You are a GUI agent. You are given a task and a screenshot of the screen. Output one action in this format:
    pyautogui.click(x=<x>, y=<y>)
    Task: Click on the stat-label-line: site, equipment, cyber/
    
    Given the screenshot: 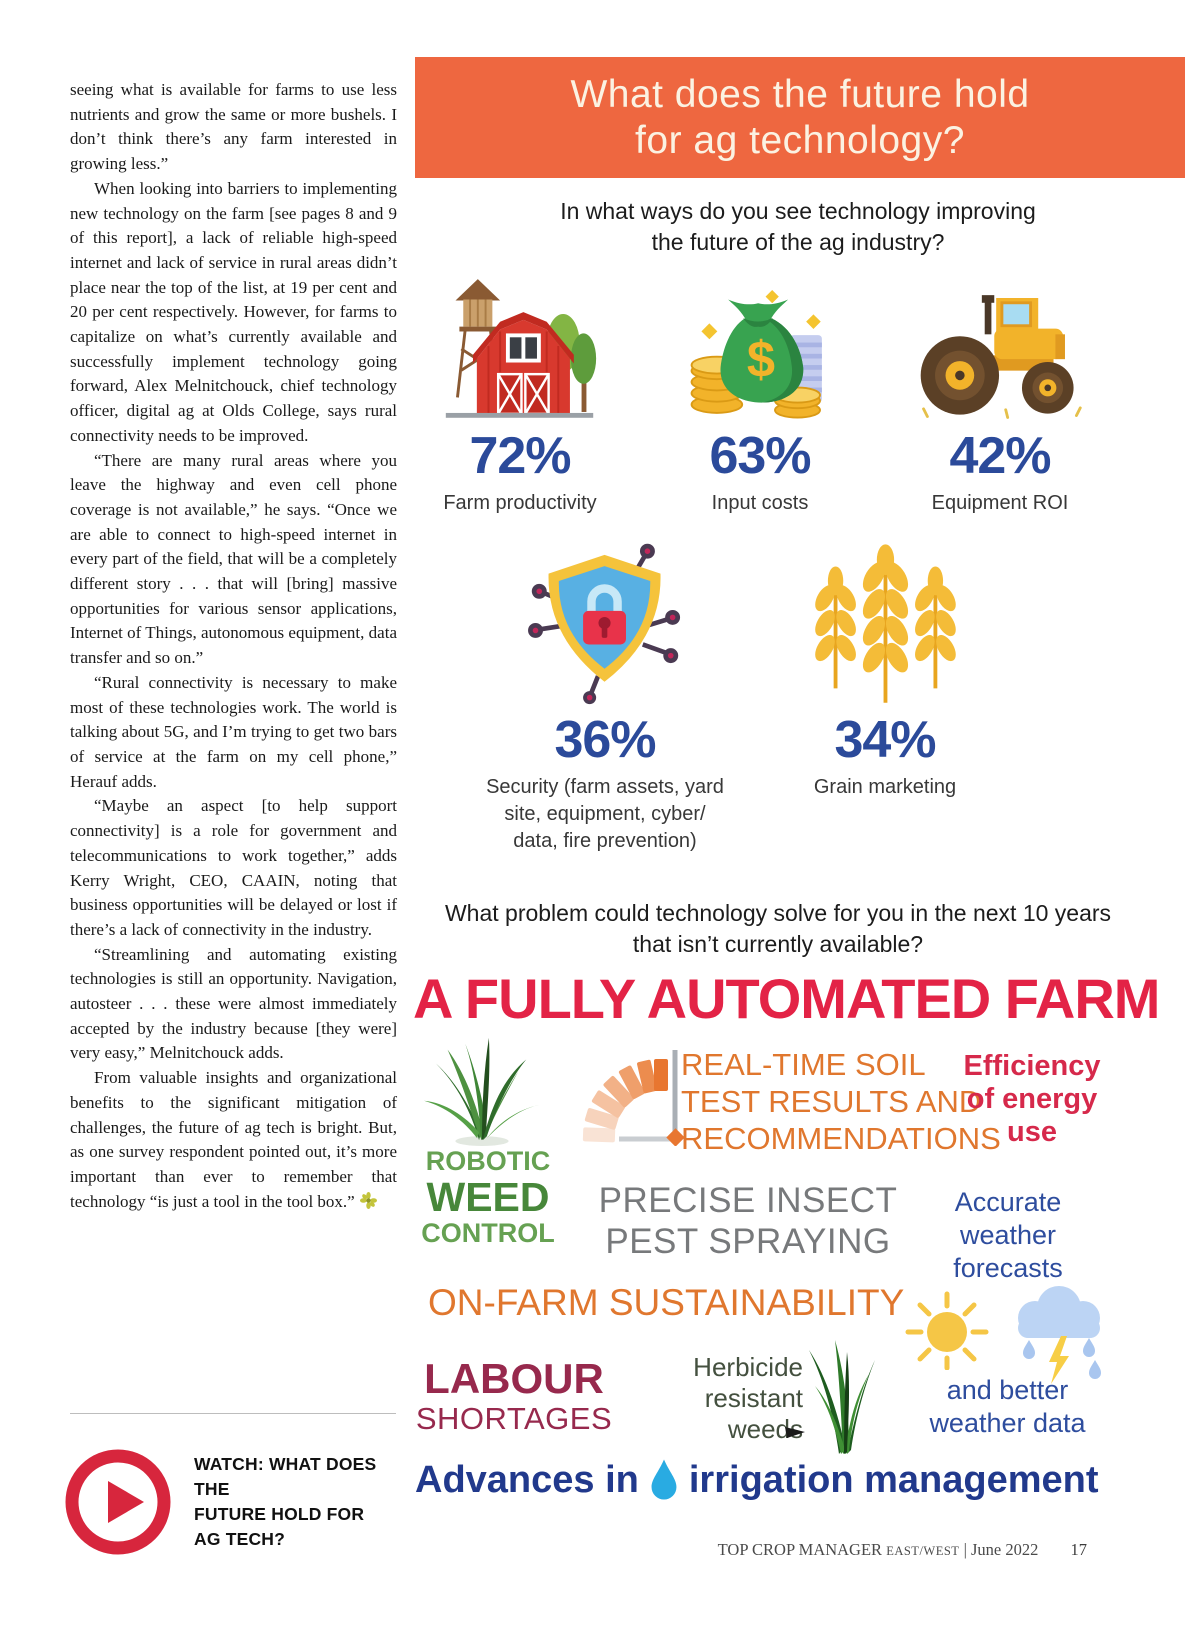 What is the action you would take?
    pyautogui.click(x=605, y=814)
    